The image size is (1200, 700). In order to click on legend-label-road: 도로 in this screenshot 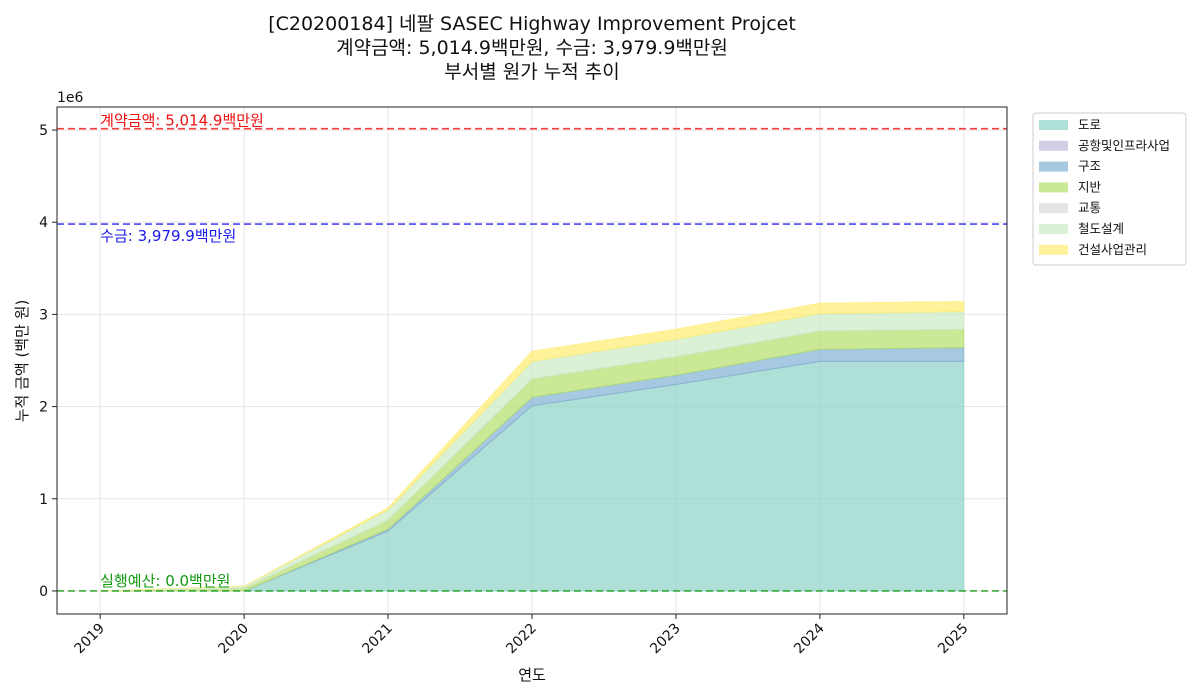, I will do `click(1089, 124)`.